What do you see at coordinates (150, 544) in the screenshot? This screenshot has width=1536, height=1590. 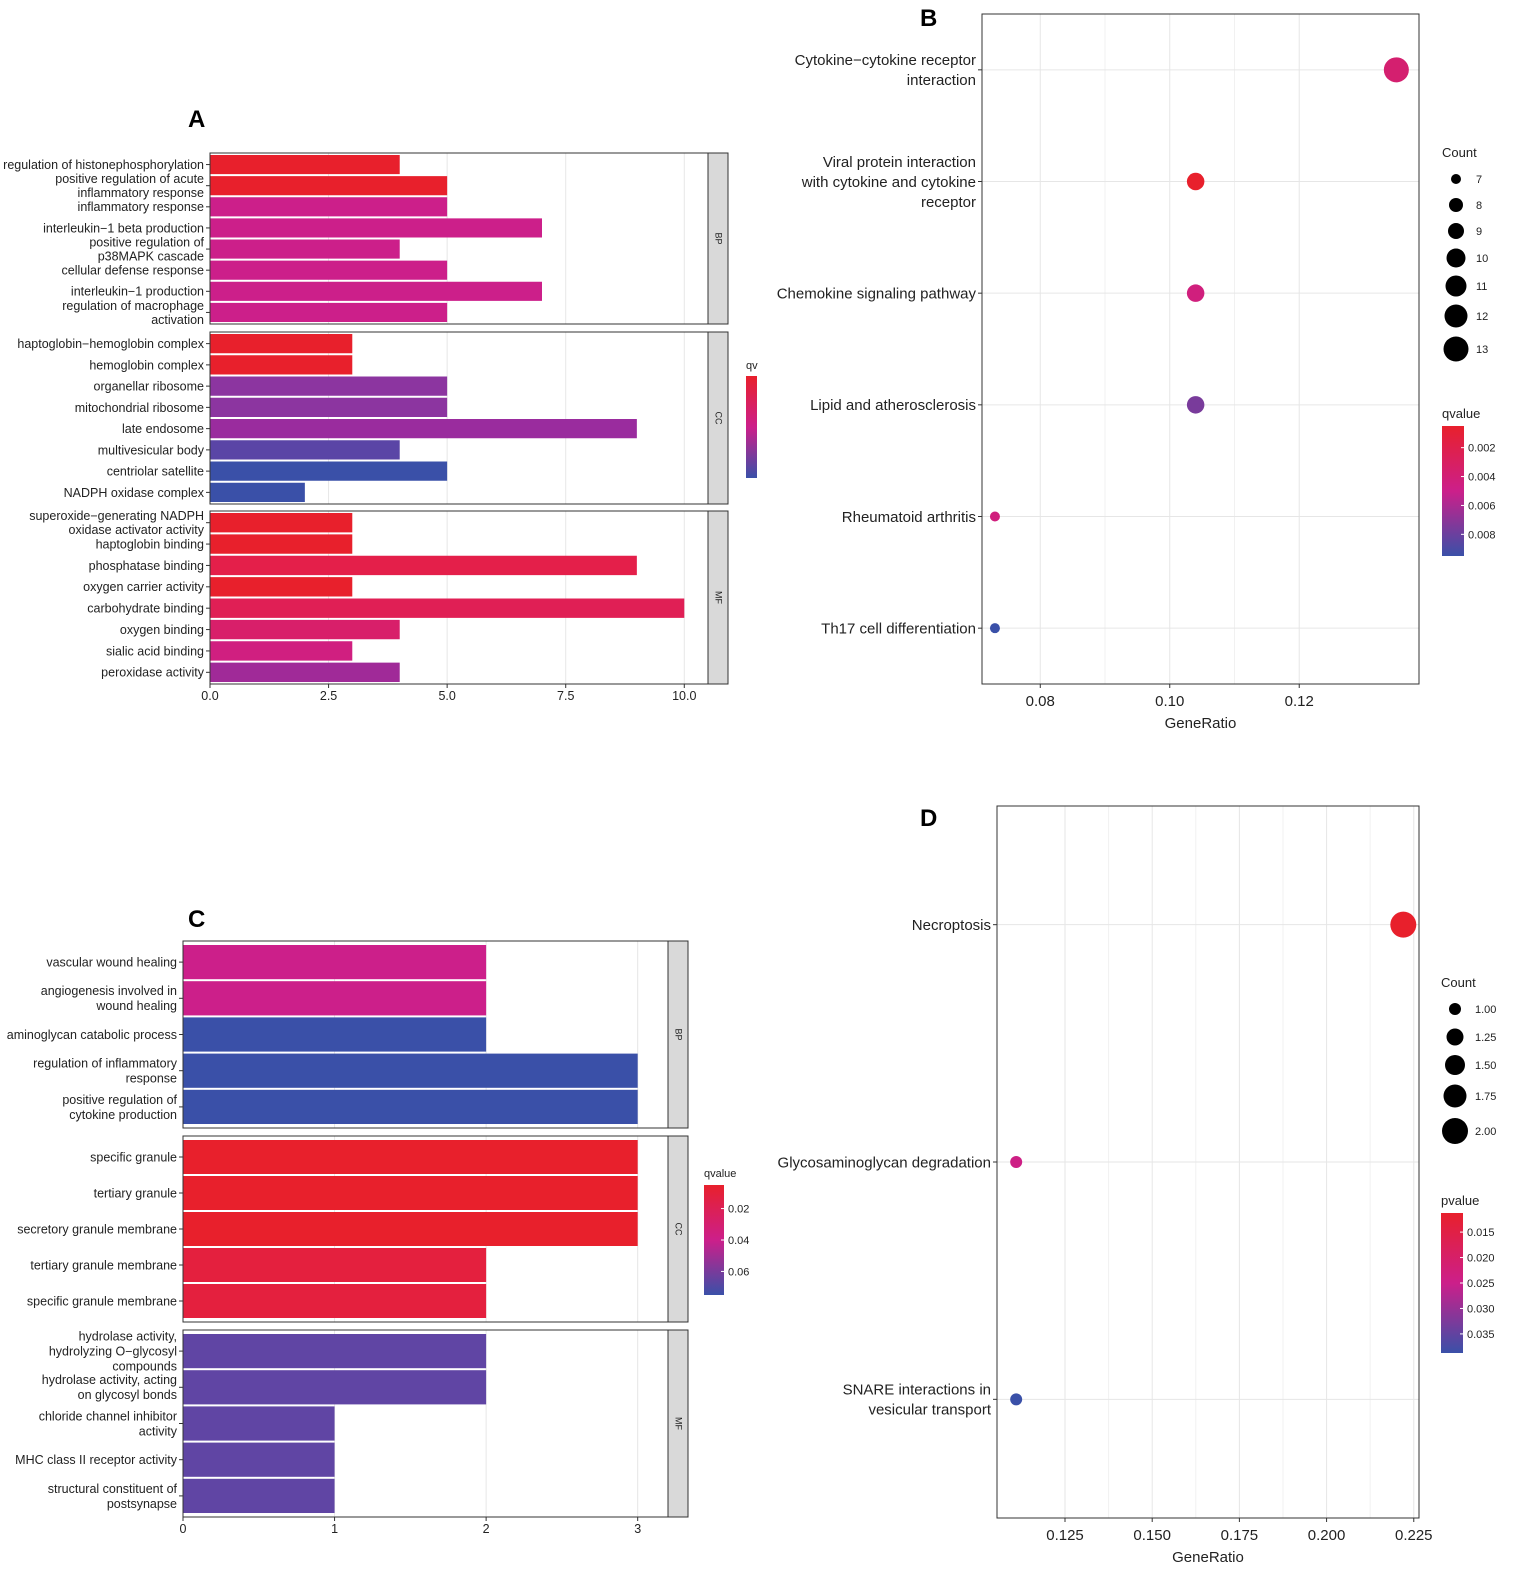 I see `category-label: haptoglobin binding` at bounding box center [150, 544].